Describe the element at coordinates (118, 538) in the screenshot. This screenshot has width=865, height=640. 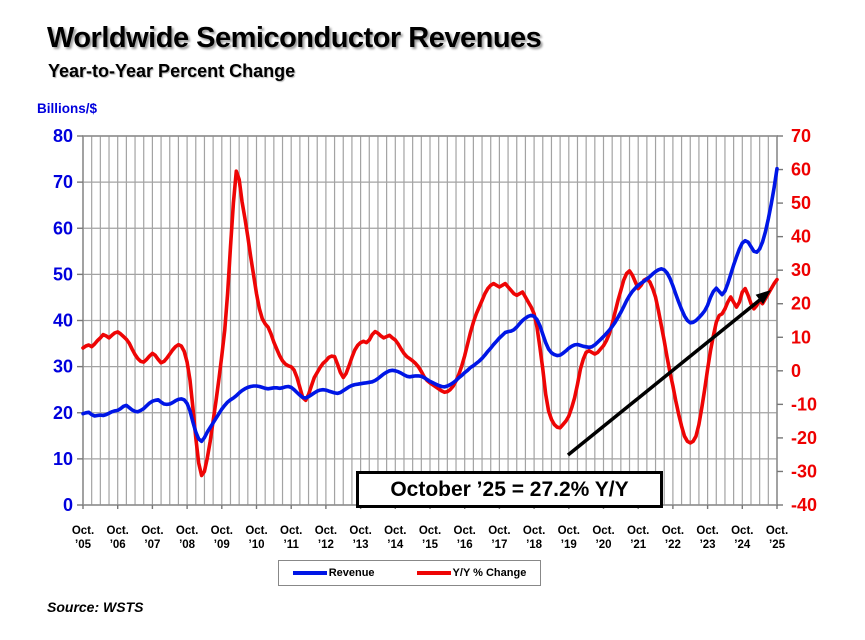
I see `x-axis-tick-label: Oct. ’06` at that location.